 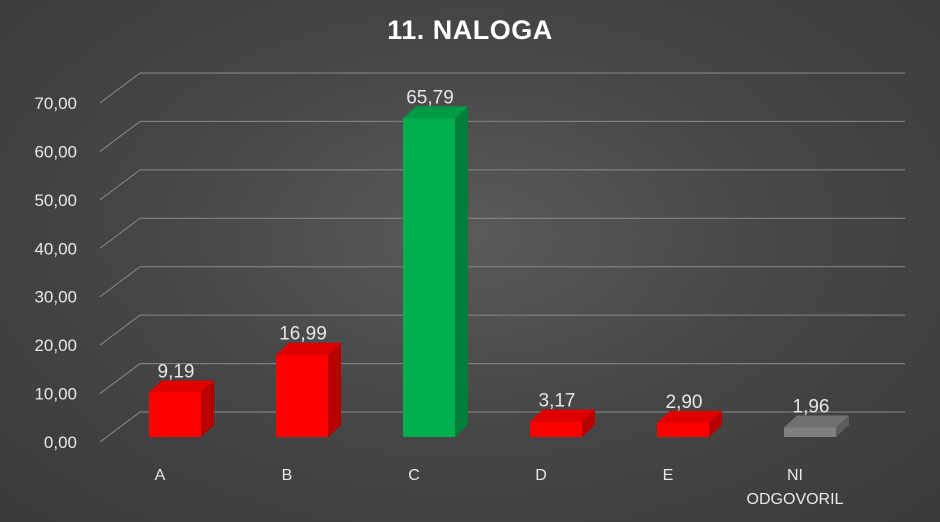 What do you see at coordinates (557, 401) in the screenshot?
I see `data-label: 3,17` at bounding box center [557, 401].